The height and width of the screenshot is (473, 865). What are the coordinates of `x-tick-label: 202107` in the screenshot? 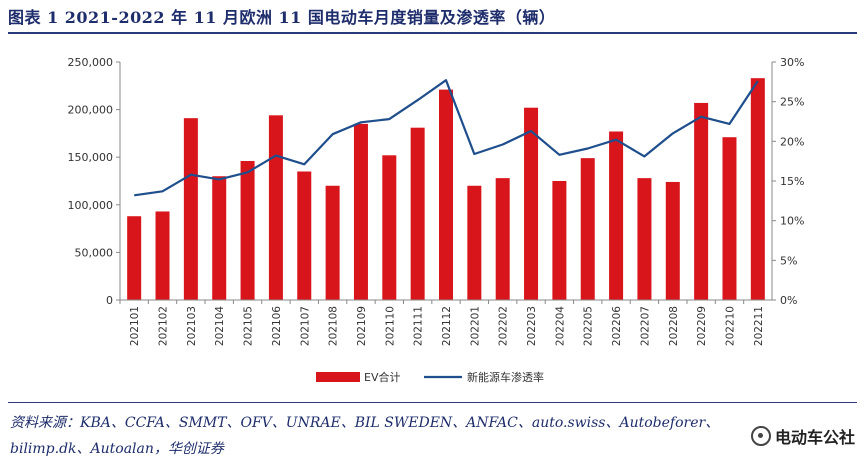 It's located at (305, 326).